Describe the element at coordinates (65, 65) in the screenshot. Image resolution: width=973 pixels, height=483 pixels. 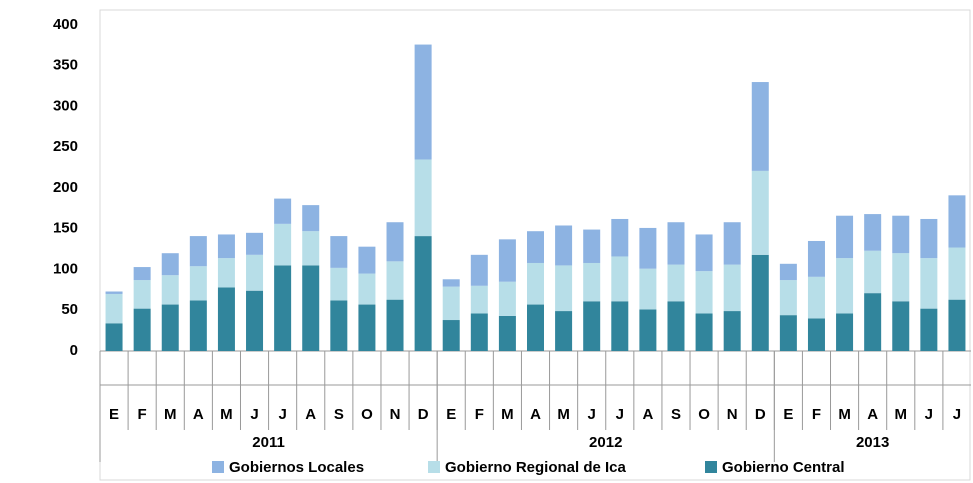
I see `y-tick-label: 350` at that location.